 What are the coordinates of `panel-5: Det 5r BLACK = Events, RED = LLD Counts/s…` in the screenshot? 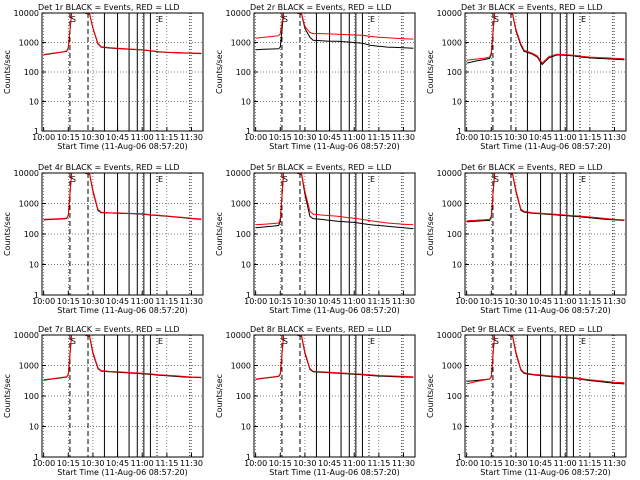 It's located at (315, 239).